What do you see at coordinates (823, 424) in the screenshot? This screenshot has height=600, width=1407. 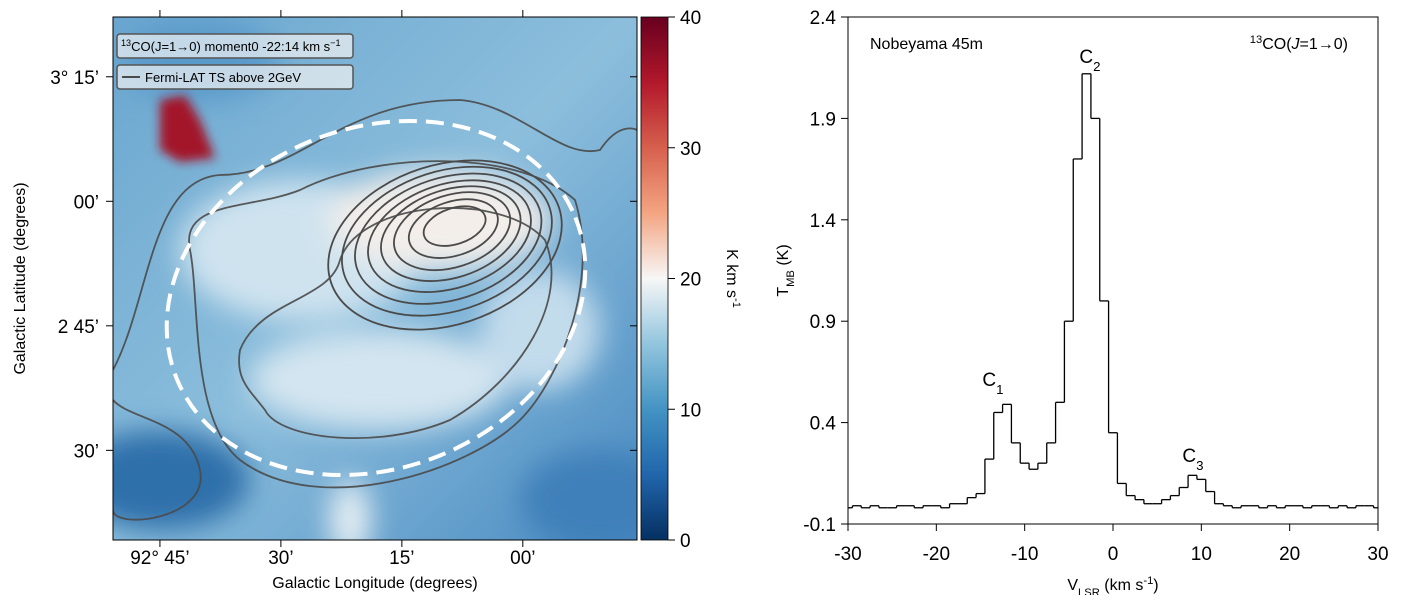 I see `y-tick-label: 0.4` at bounding box center [823, 424].